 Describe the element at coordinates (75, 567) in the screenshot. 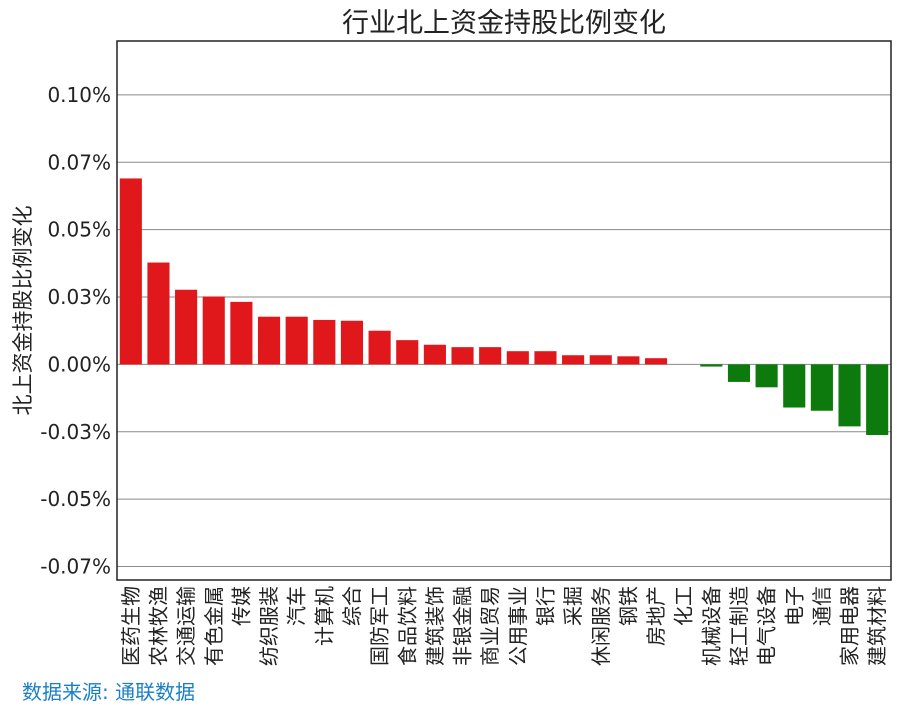

I see `y-tick-label: -0.07%` at that location.